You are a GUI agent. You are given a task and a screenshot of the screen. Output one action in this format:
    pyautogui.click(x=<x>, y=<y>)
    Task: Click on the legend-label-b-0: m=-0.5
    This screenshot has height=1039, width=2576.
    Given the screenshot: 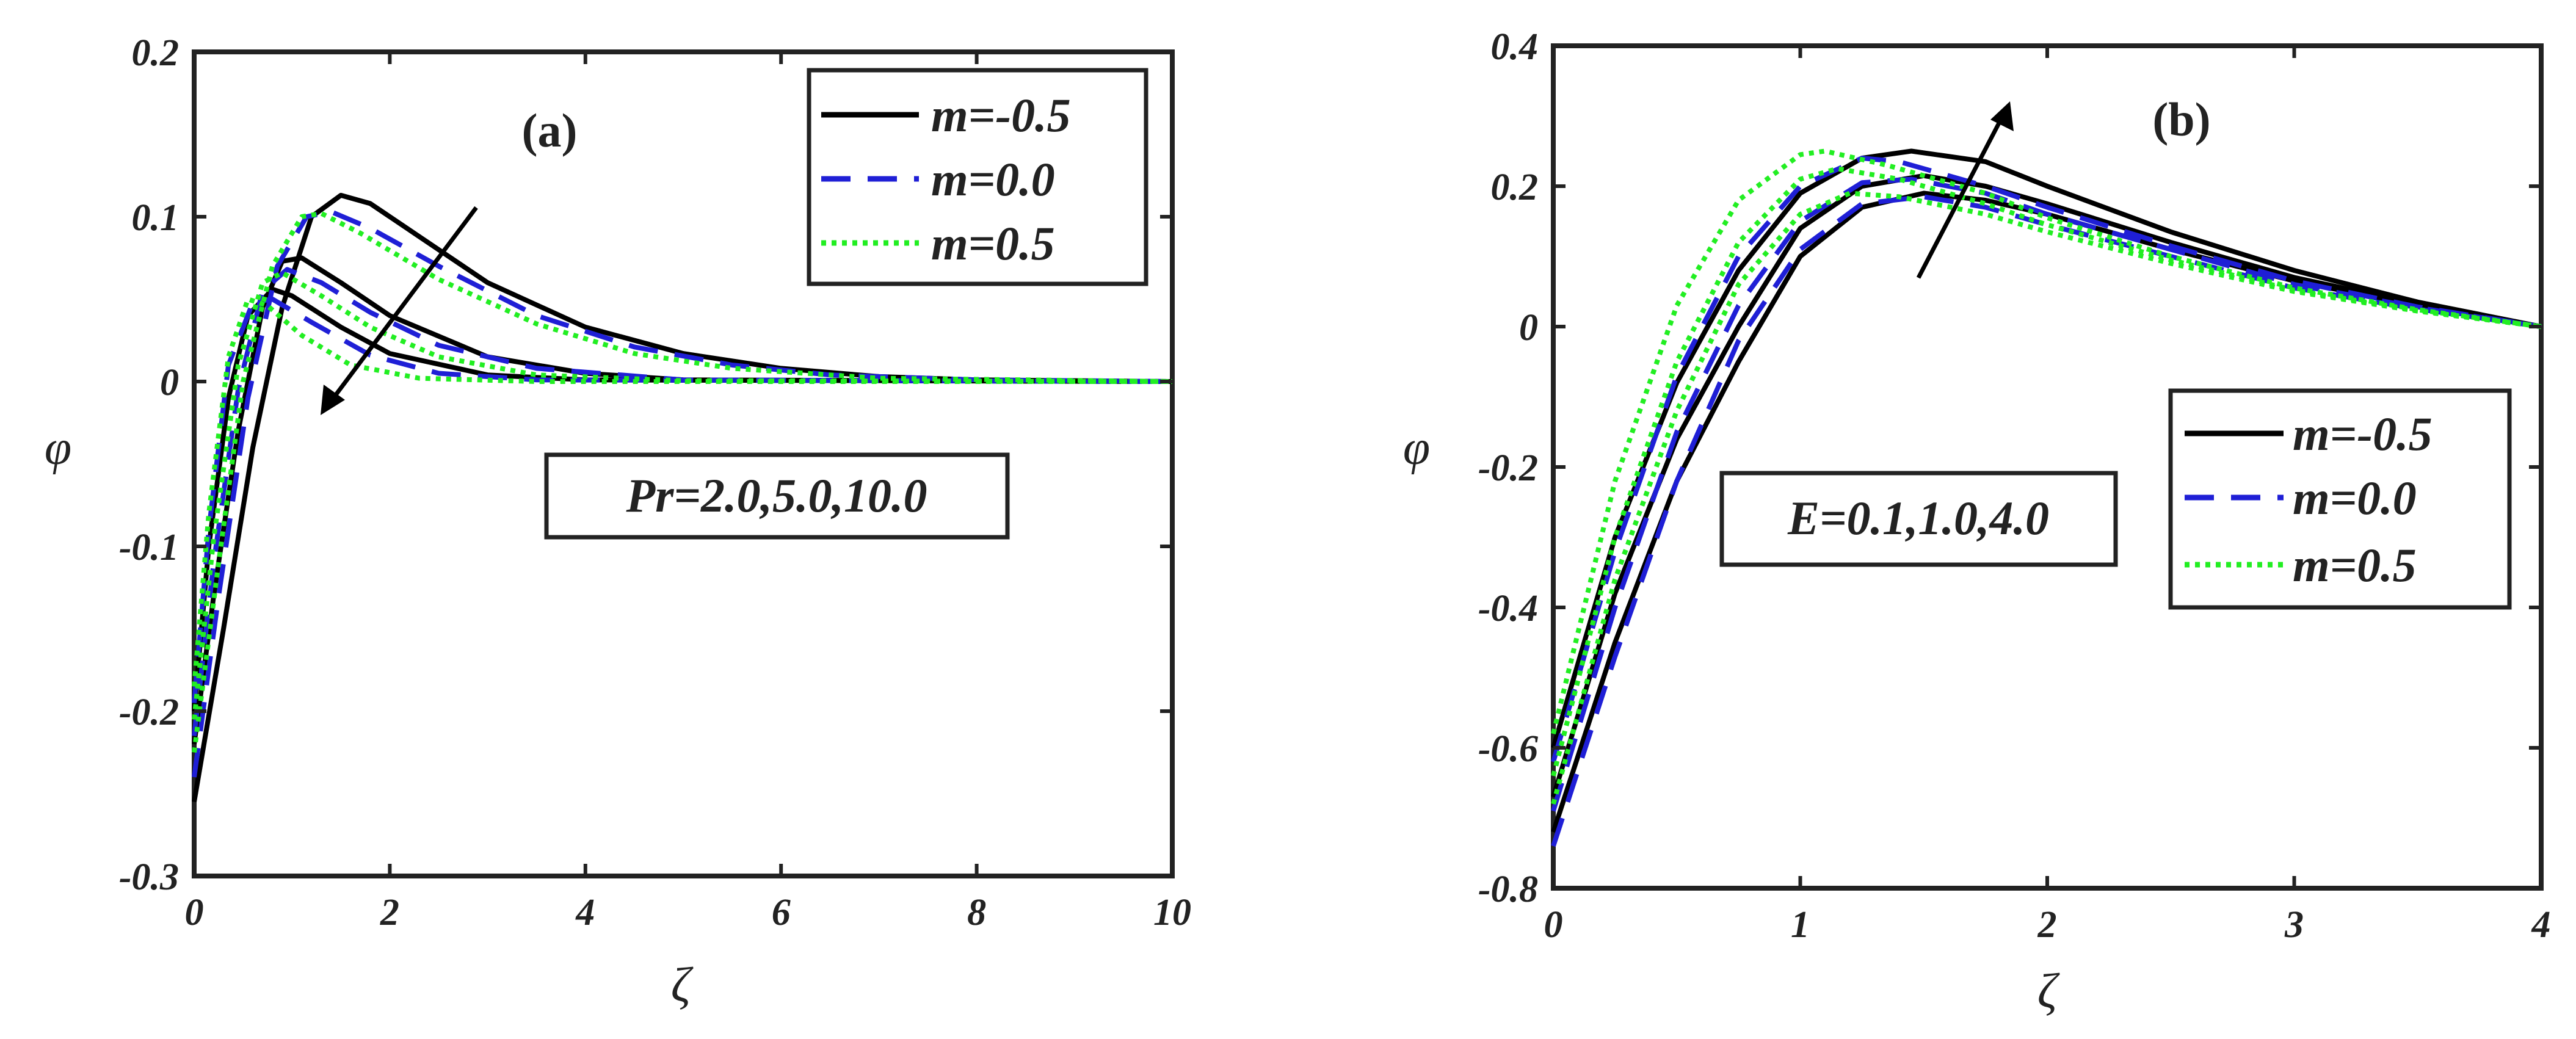 What is the action you would take?
    pyautogui.click(x=2363, y=433)
    